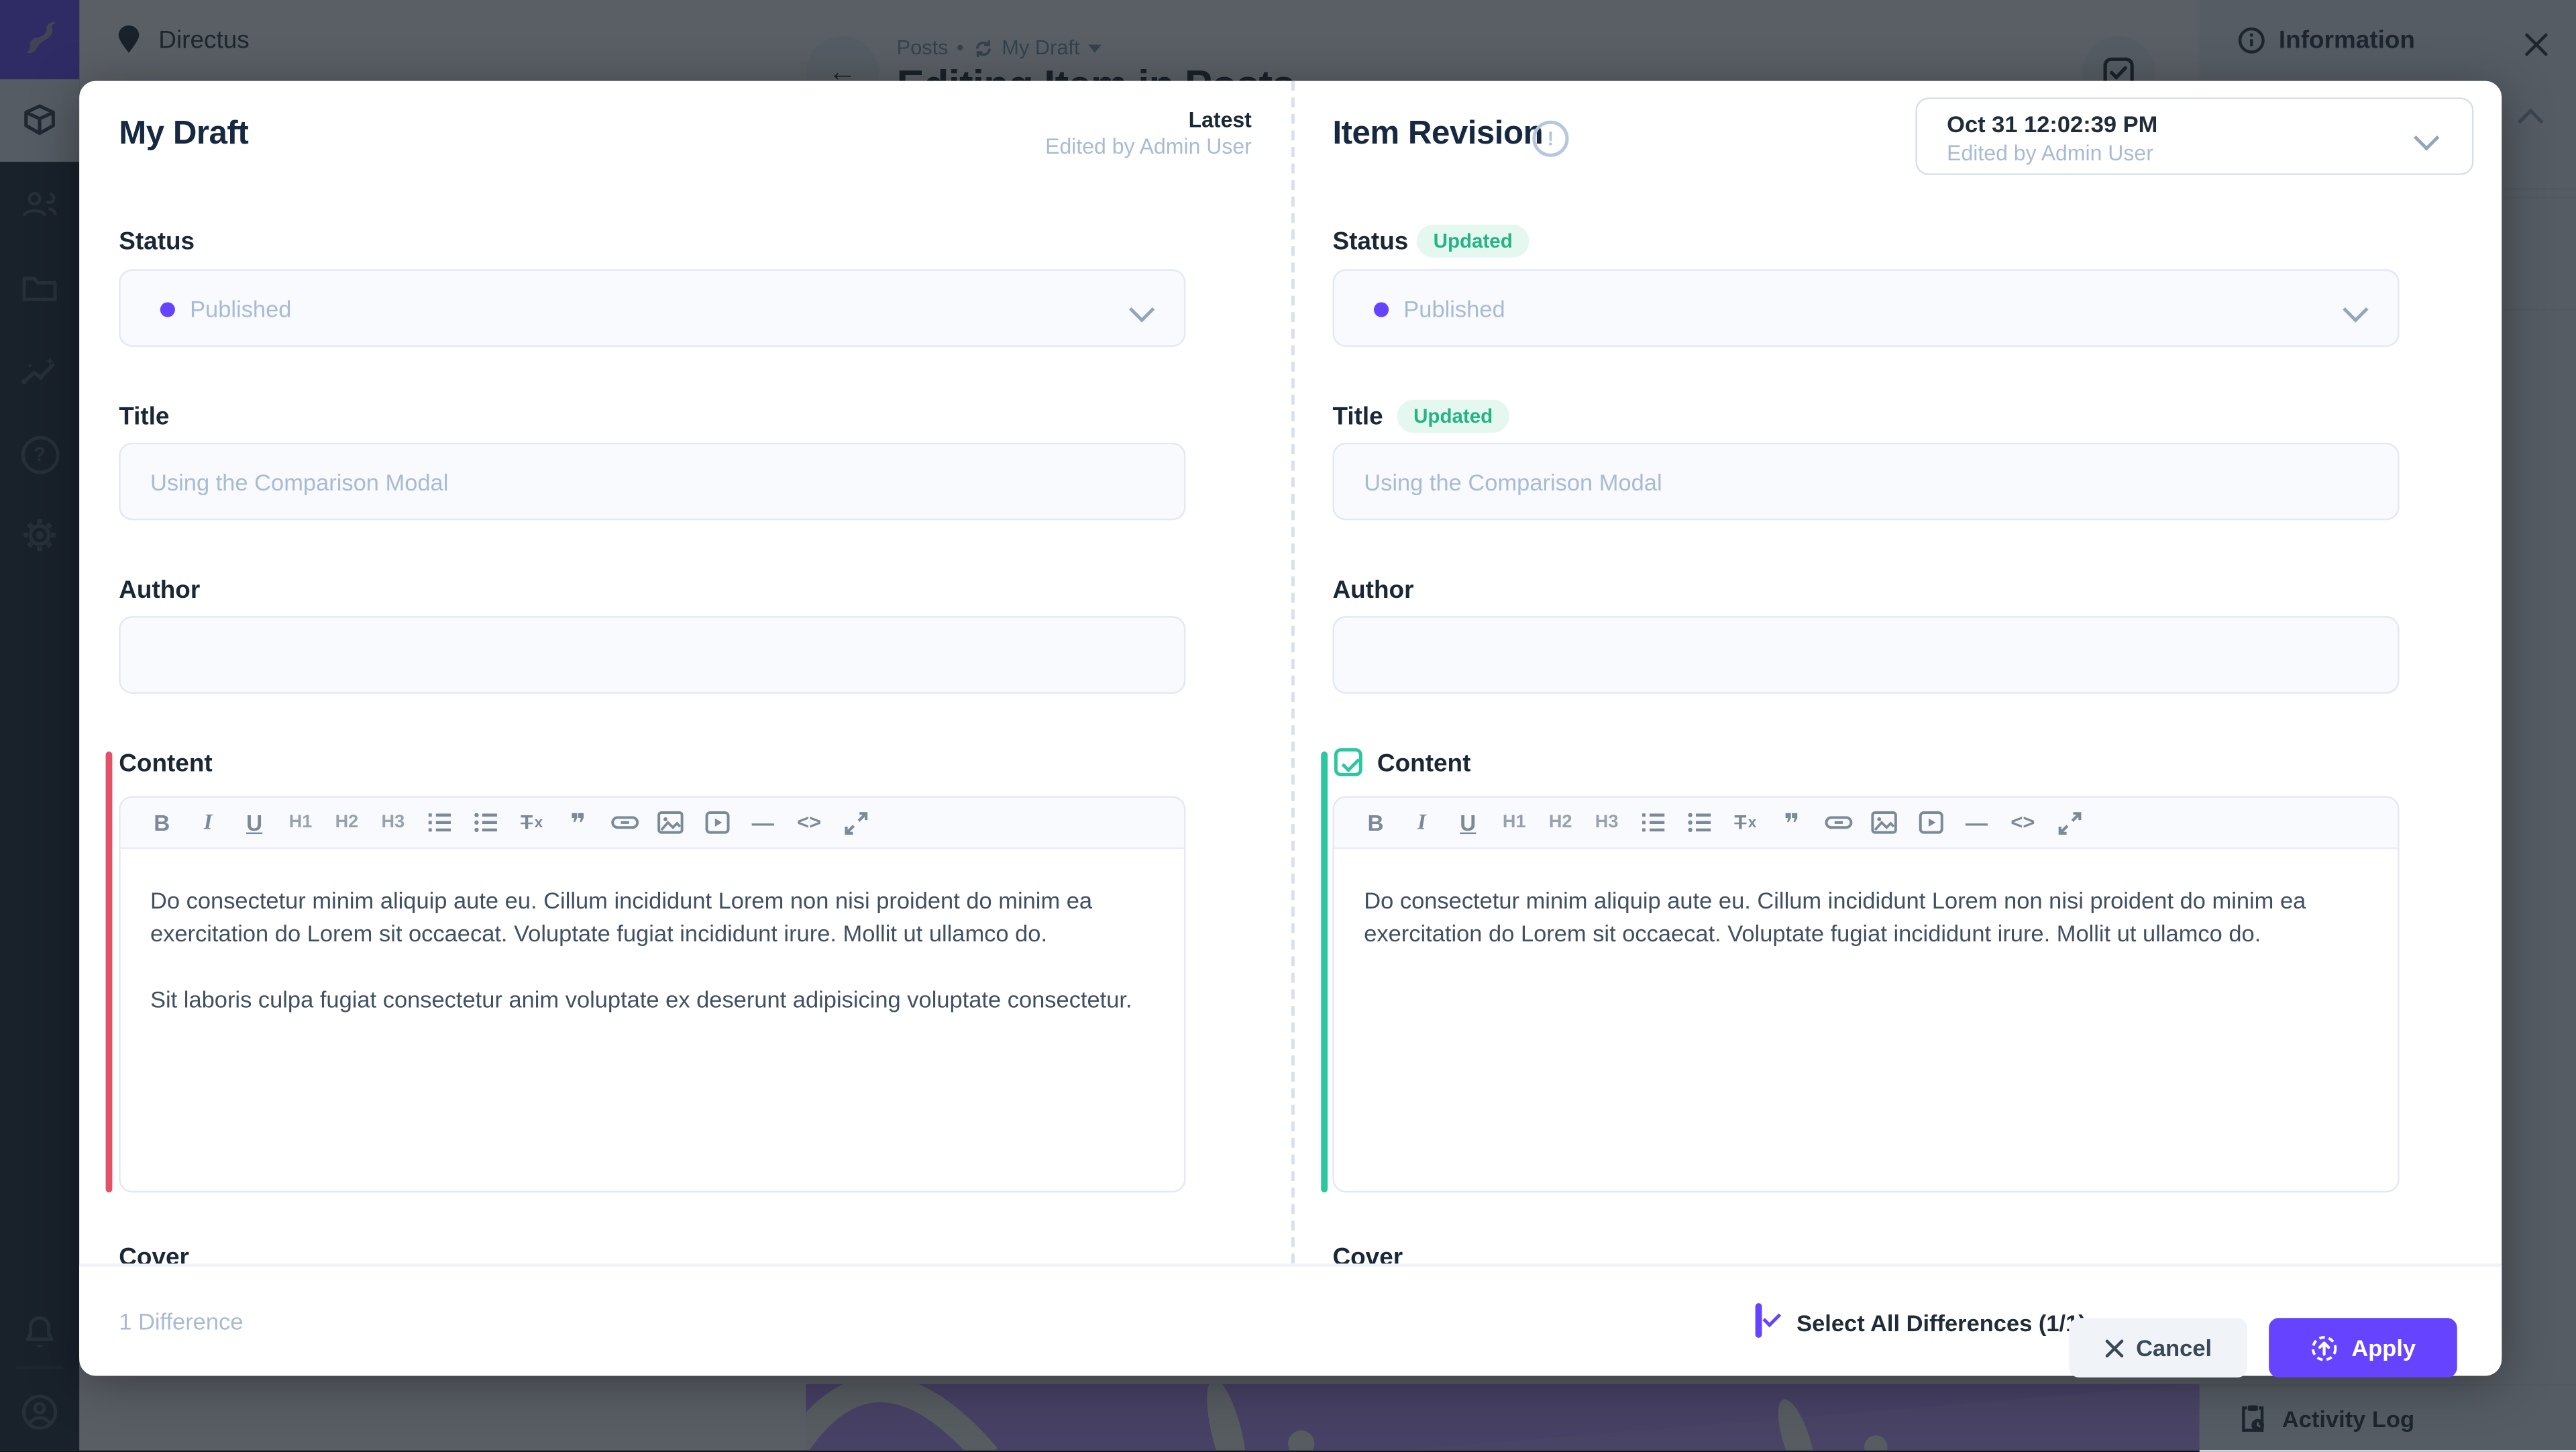  I want to click on select-all-checkbox, so click(1758, 1321).